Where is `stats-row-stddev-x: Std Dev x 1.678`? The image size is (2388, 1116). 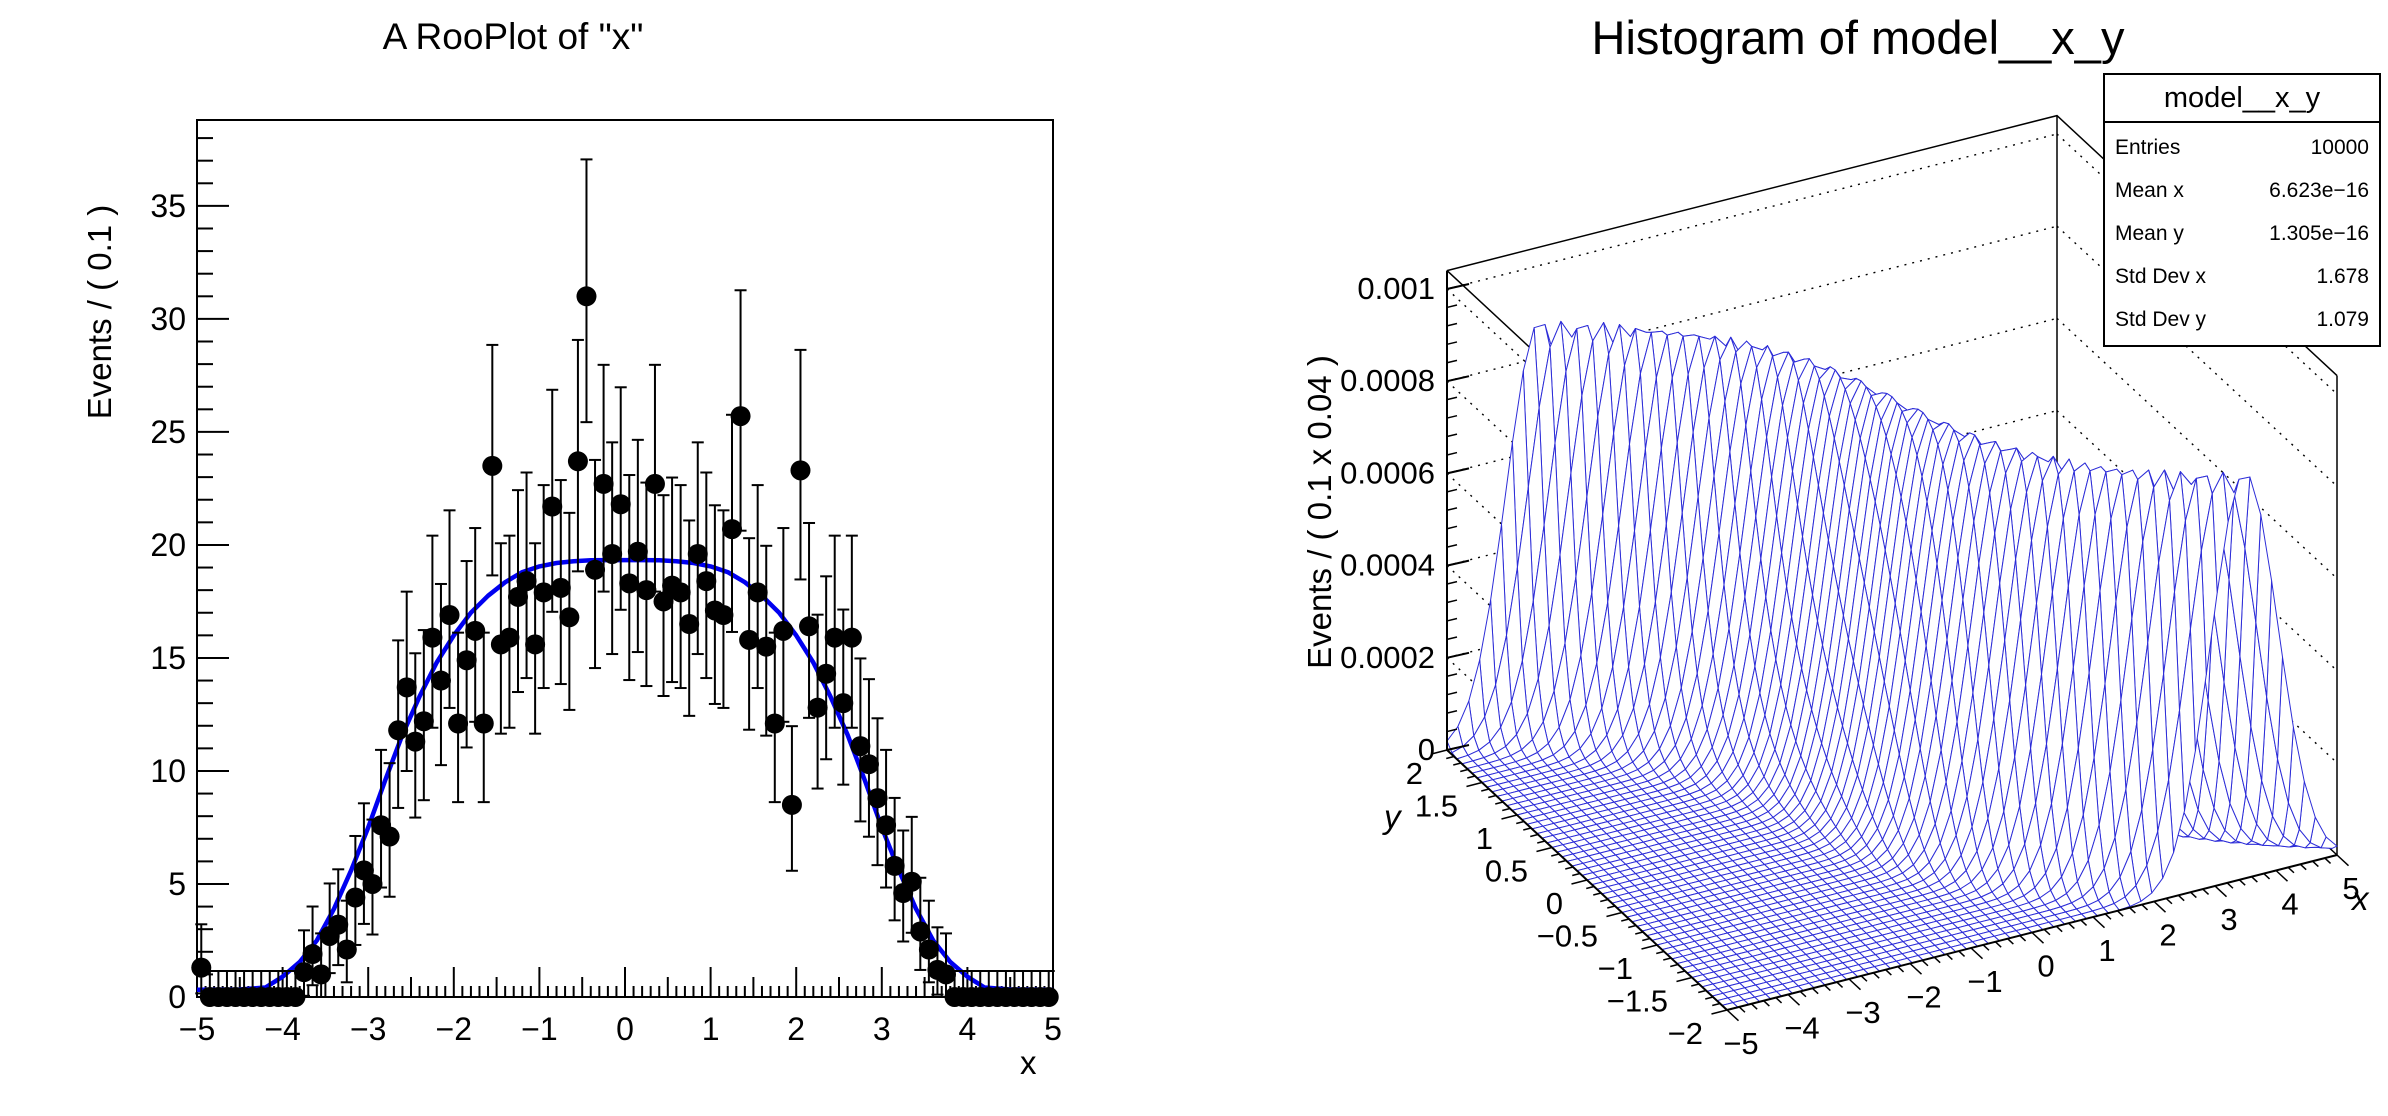
stats-row-stddev-x: Std Dev x 1.678 is located at coordinates (2242, 277).